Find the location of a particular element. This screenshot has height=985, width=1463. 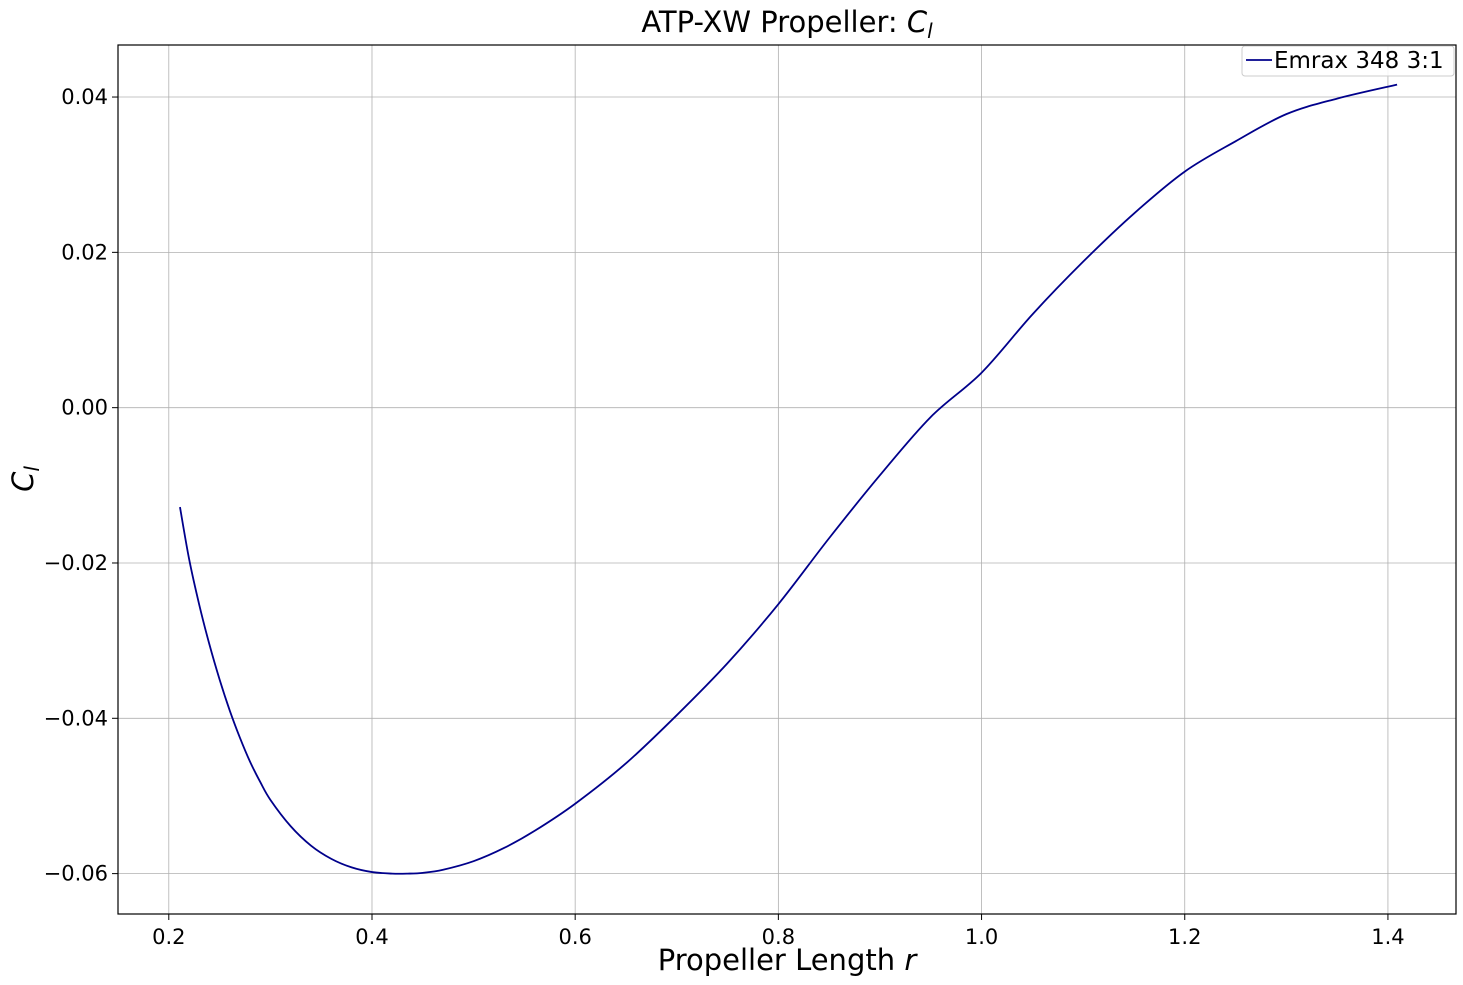

chart-title: ATP-XW Propeller: Cl is located at coordinates (787, 24).